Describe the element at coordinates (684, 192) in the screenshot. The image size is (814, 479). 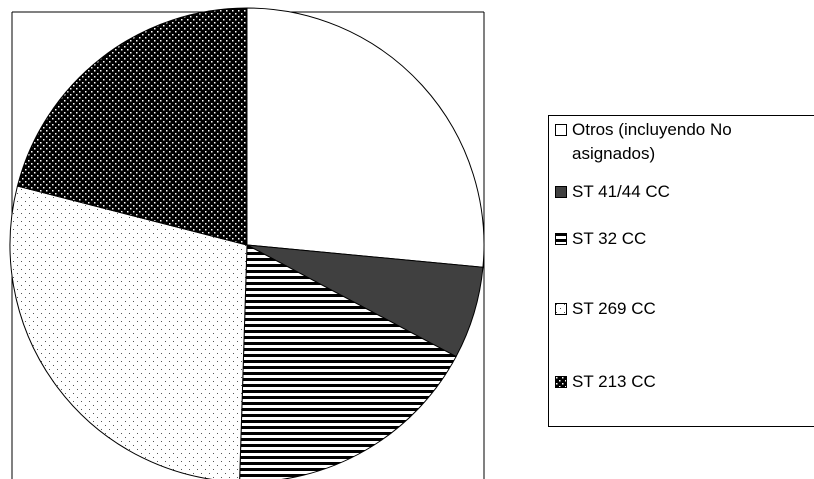
I see `legend-item: ST 41/44 CC` at that location.